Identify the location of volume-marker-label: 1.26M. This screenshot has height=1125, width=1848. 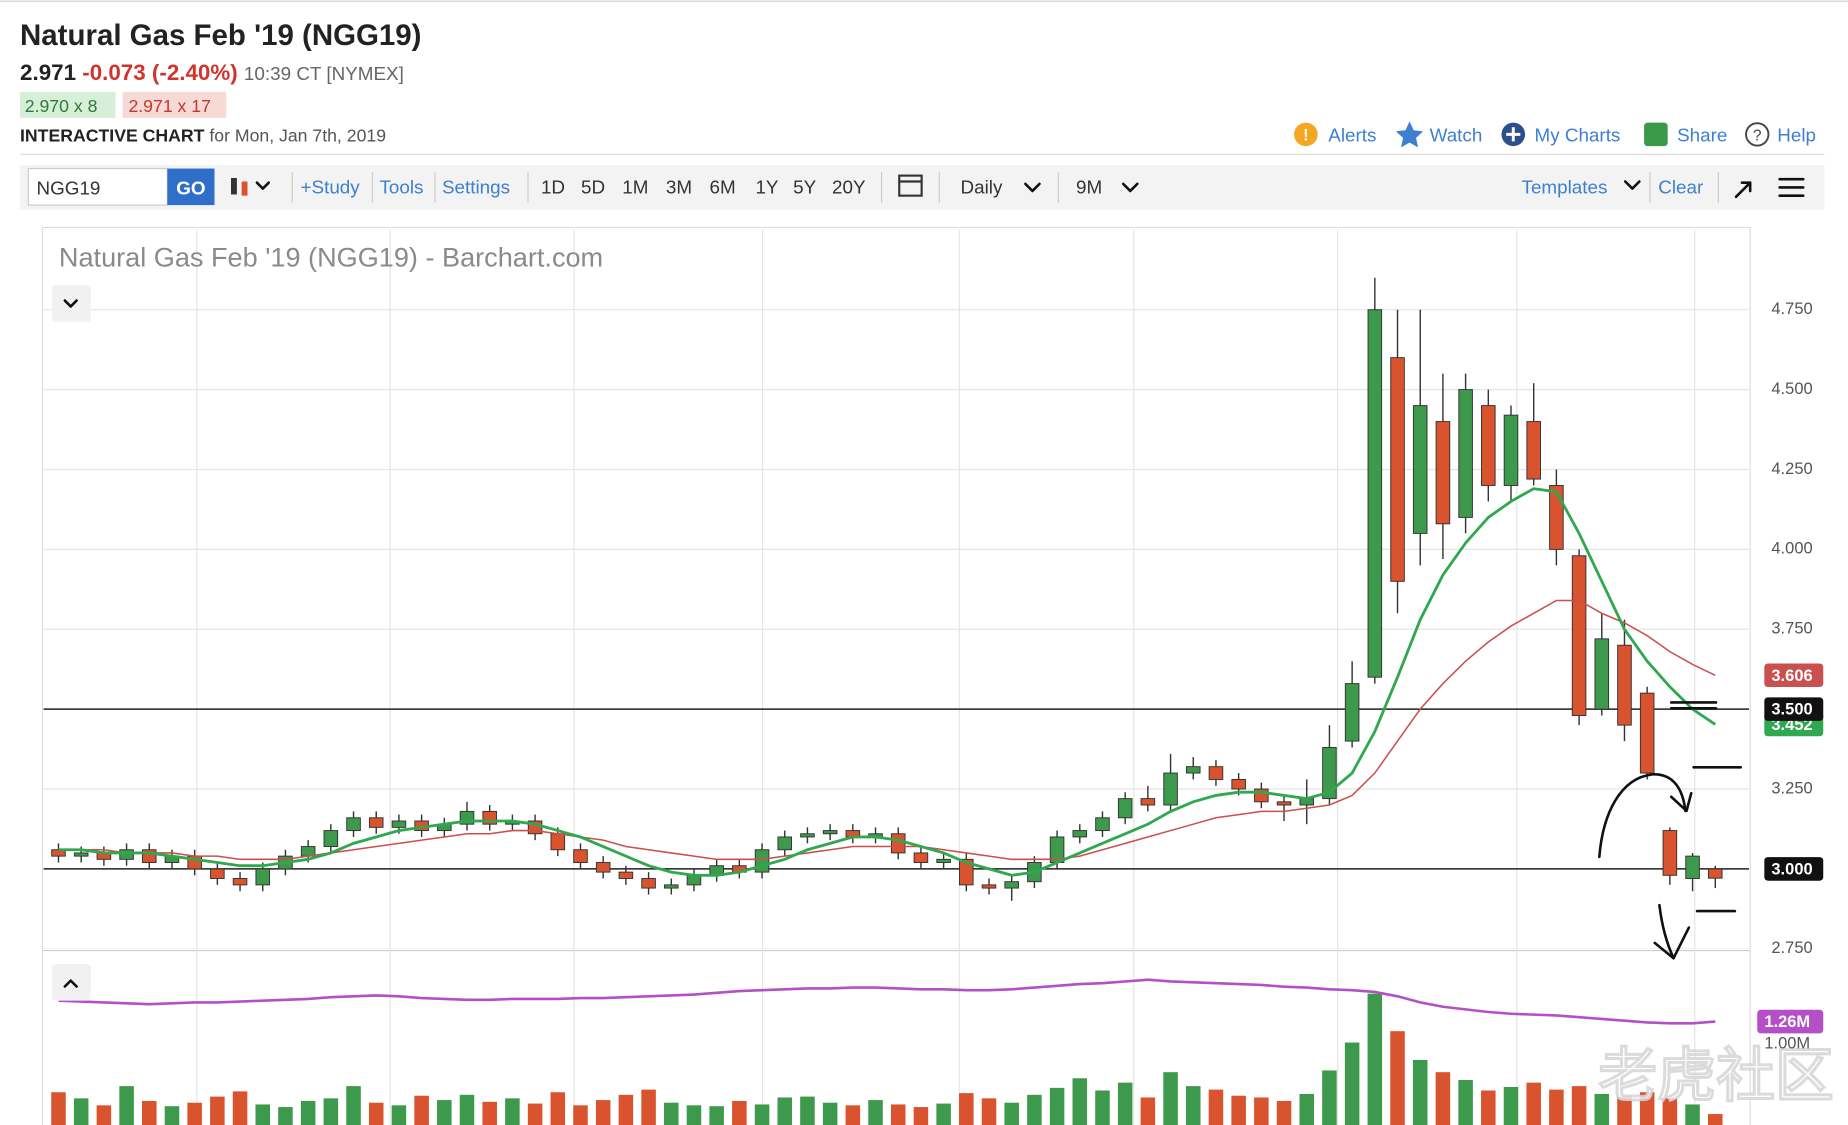
(1787, 1022).